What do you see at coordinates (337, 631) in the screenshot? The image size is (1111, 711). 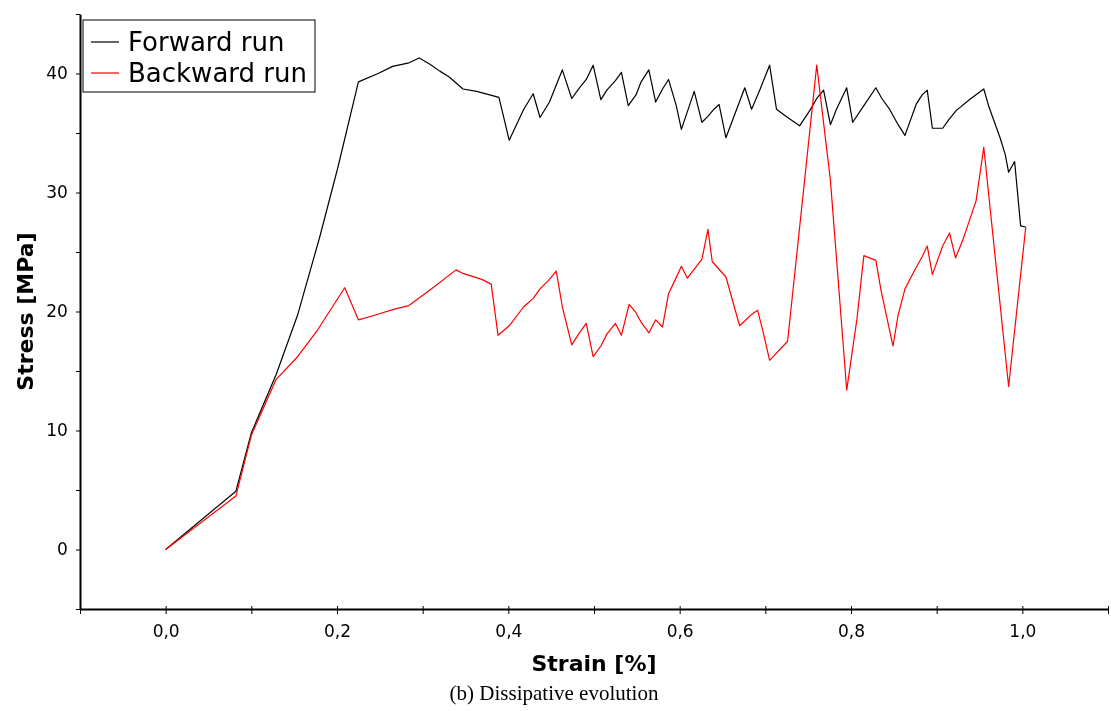 I see `x-tick-label: 0,2` at bounding box center [337, 631].